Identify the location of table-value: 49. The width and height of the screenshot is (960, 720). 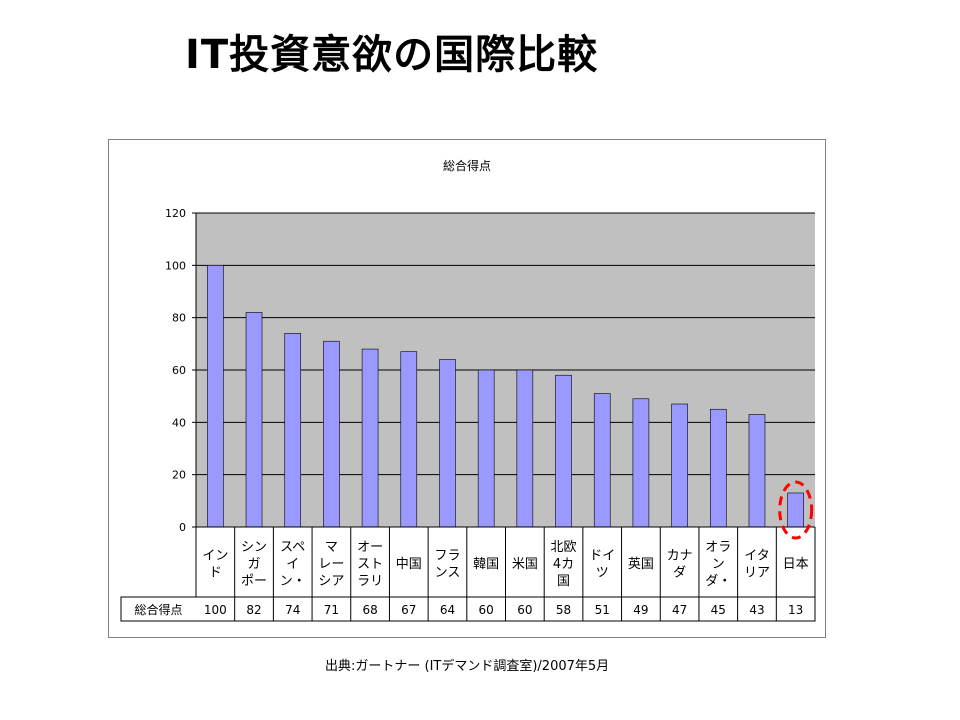
(640, 610).